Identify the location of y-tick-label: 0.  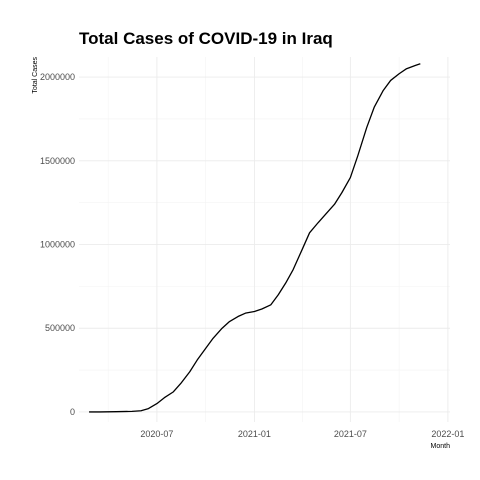
(72, 412).